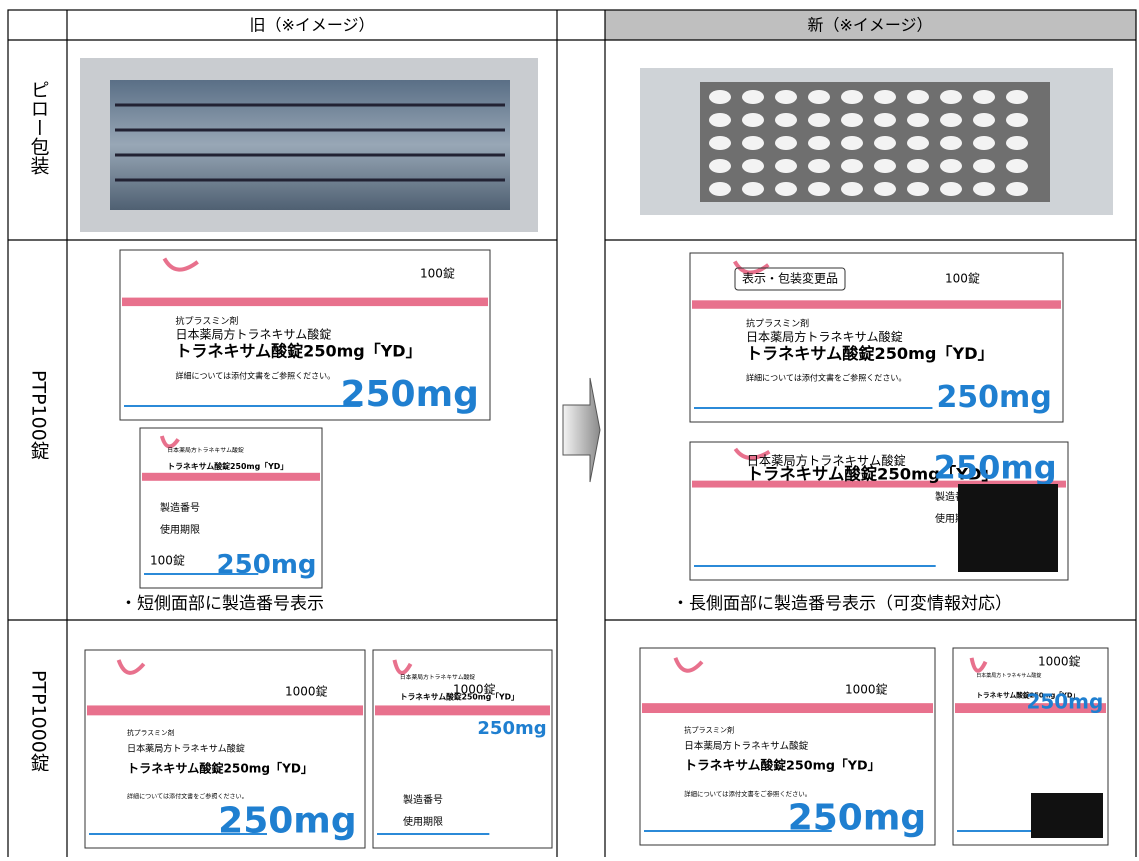 The width and height of the screenshot is (1139, 861). Describe the element at coordinates (842, 604) in the screenshot. I see `caption: ・長側面部に製造番号表示（可変情報対応）` at that location.